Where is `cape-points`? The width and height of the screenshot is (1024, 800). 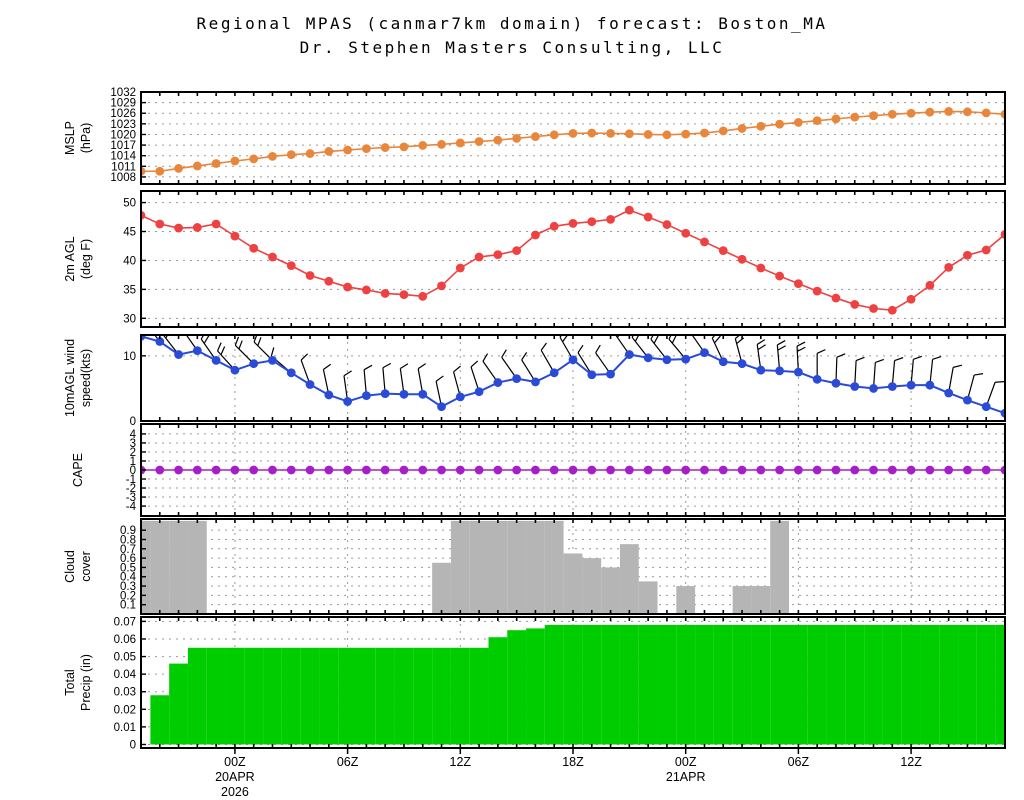 cape-points is located at coordinates (573, 470).